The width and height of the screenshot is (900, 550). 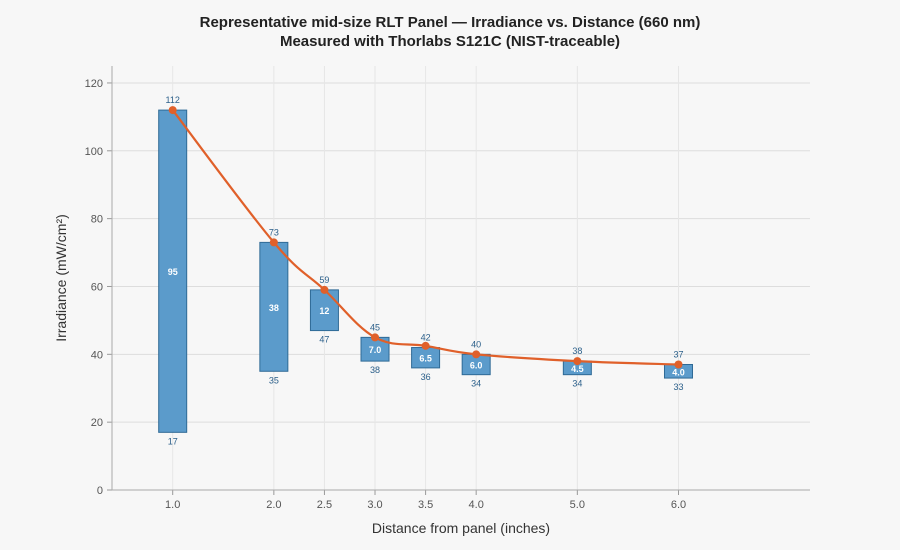 What do you see at coordinates (461, 528) in the screenshot?
I see `x-axis-label: Distance from panel (inches)` at bounding box center [461, 528].